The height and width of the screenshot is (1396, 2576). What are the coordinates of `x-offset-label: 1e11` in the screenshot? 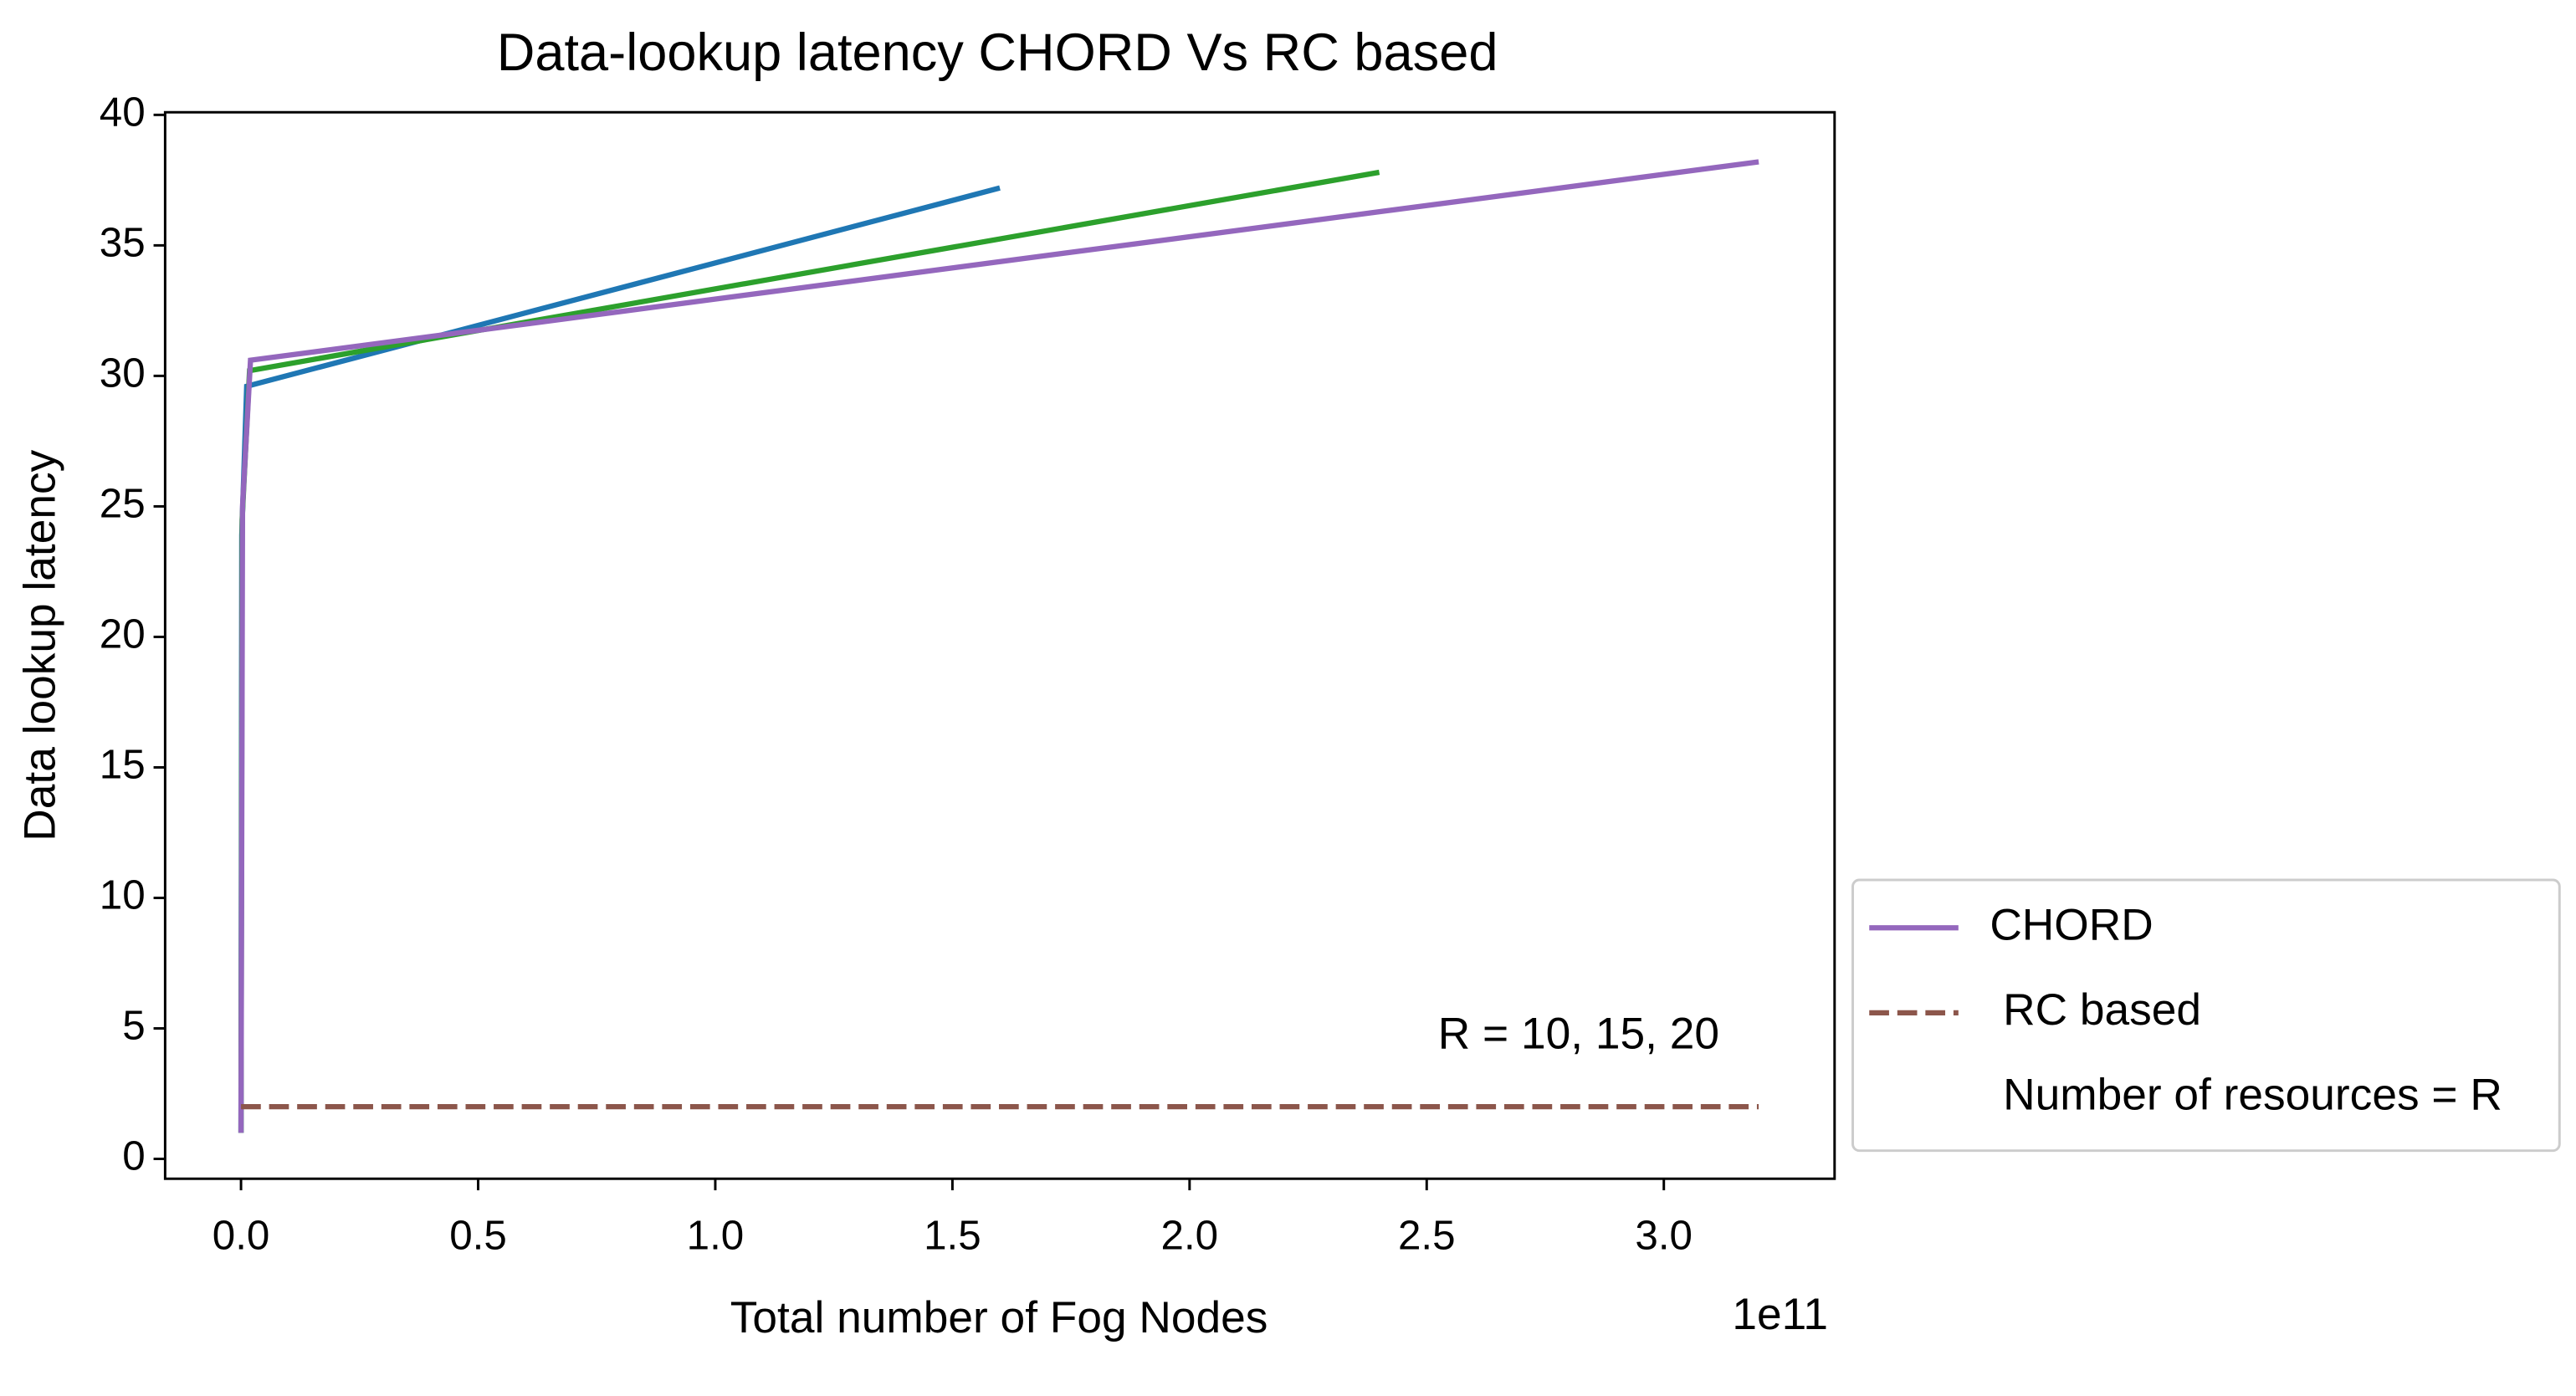 It's located at (1780, 1314).